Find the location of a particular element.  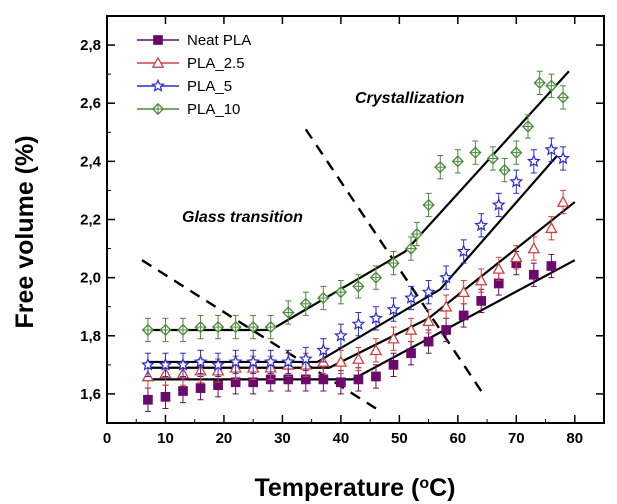

y-tick-label: 2,8 is located at coordinates (90, 45).